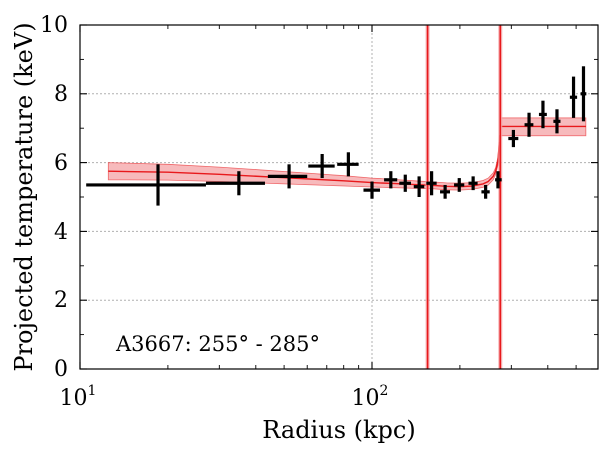  What do you see at coordinates (61, 300) in the screenshot?
I see `y-tick-label-2: 2` at bounding box center [61, 300].